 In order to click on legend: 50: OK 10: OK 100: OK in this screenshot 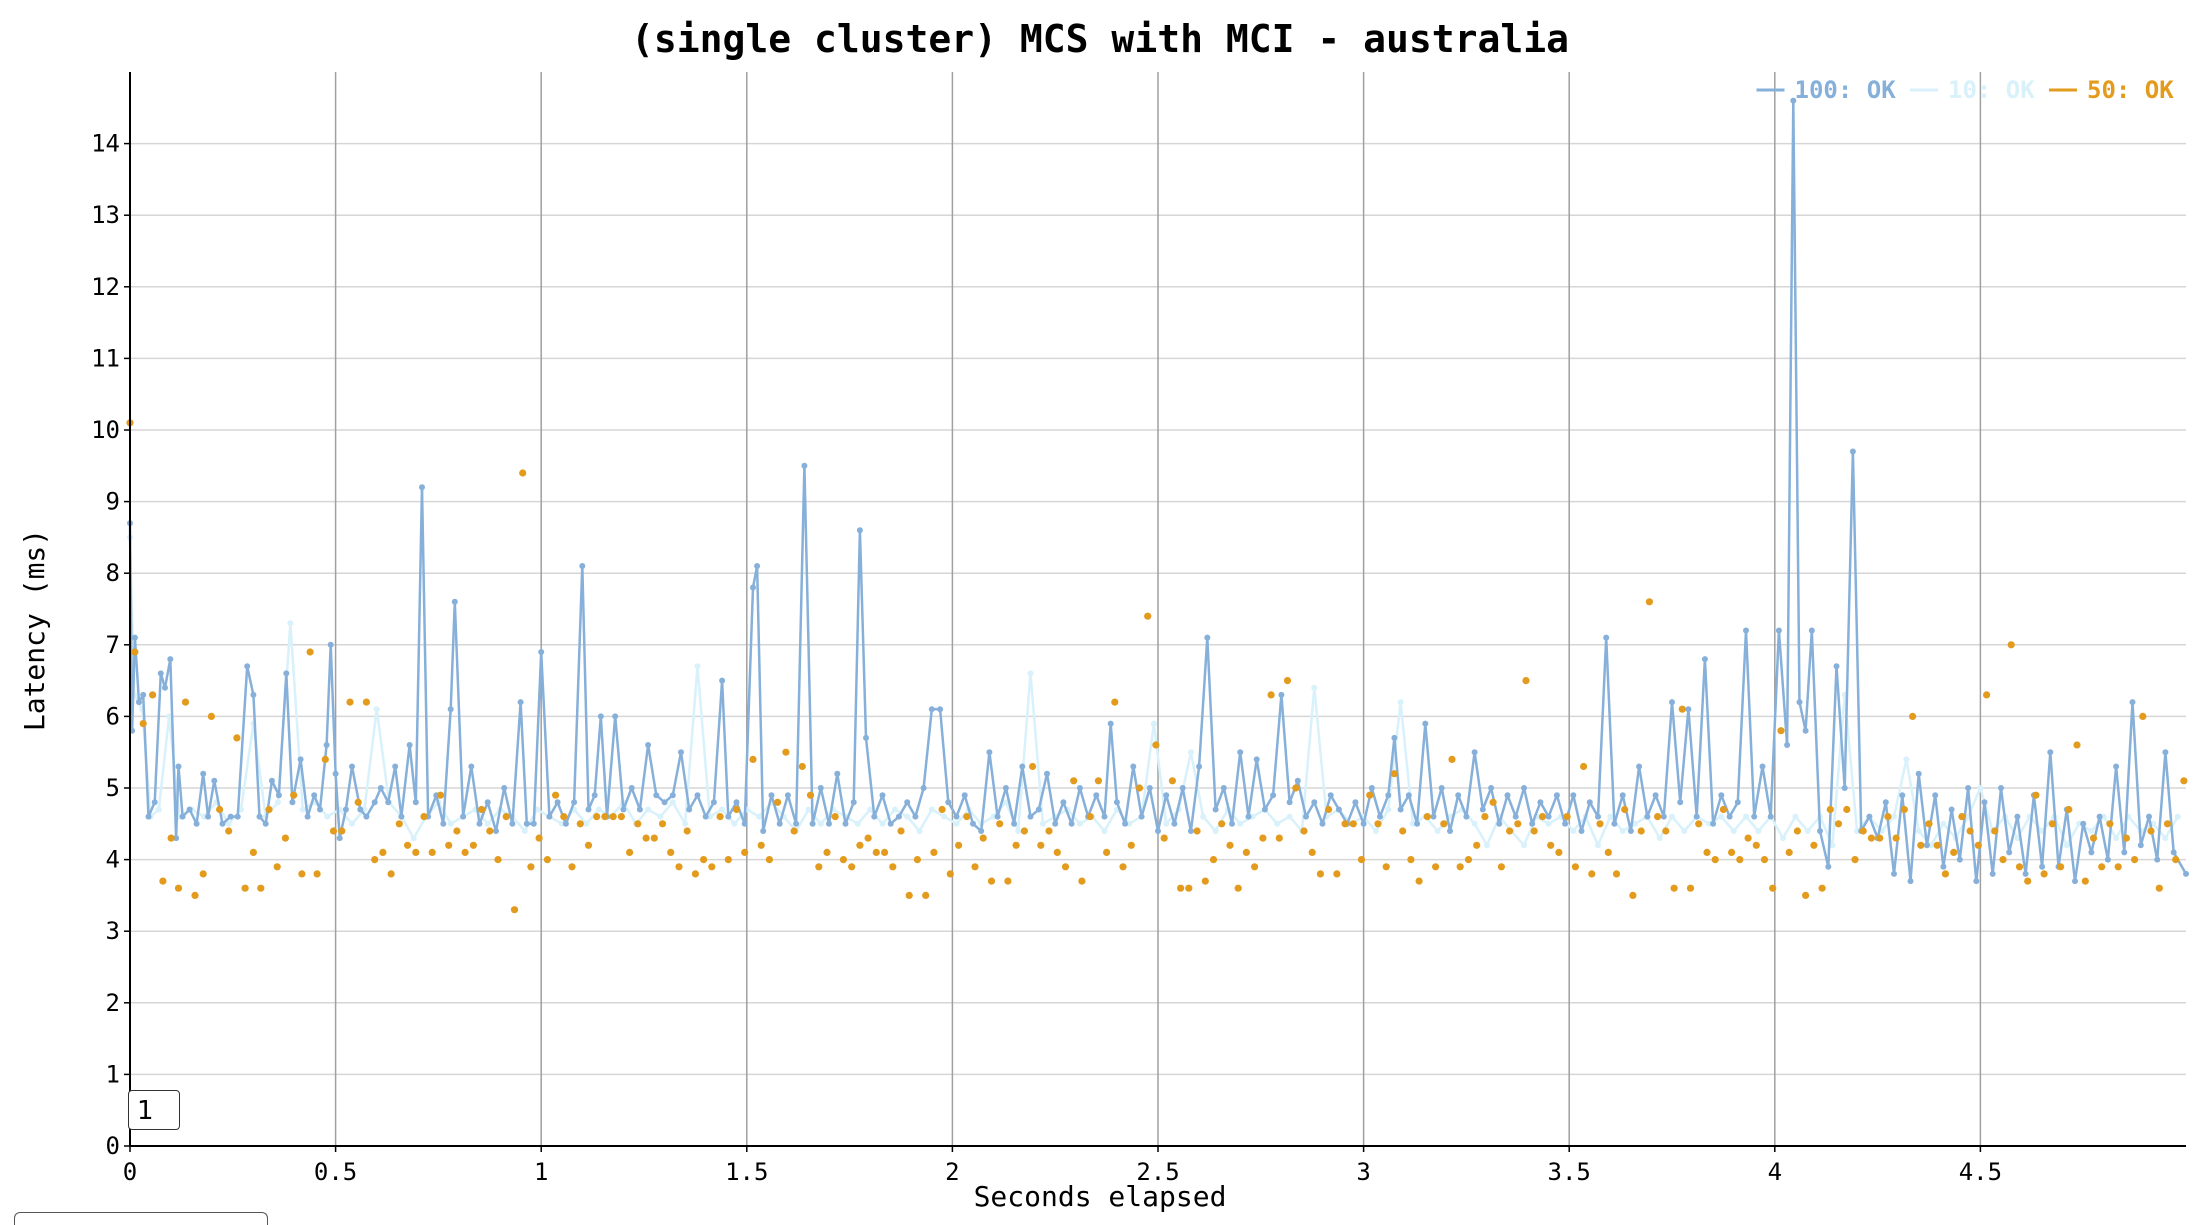, I will do `click(1965, 90)`.